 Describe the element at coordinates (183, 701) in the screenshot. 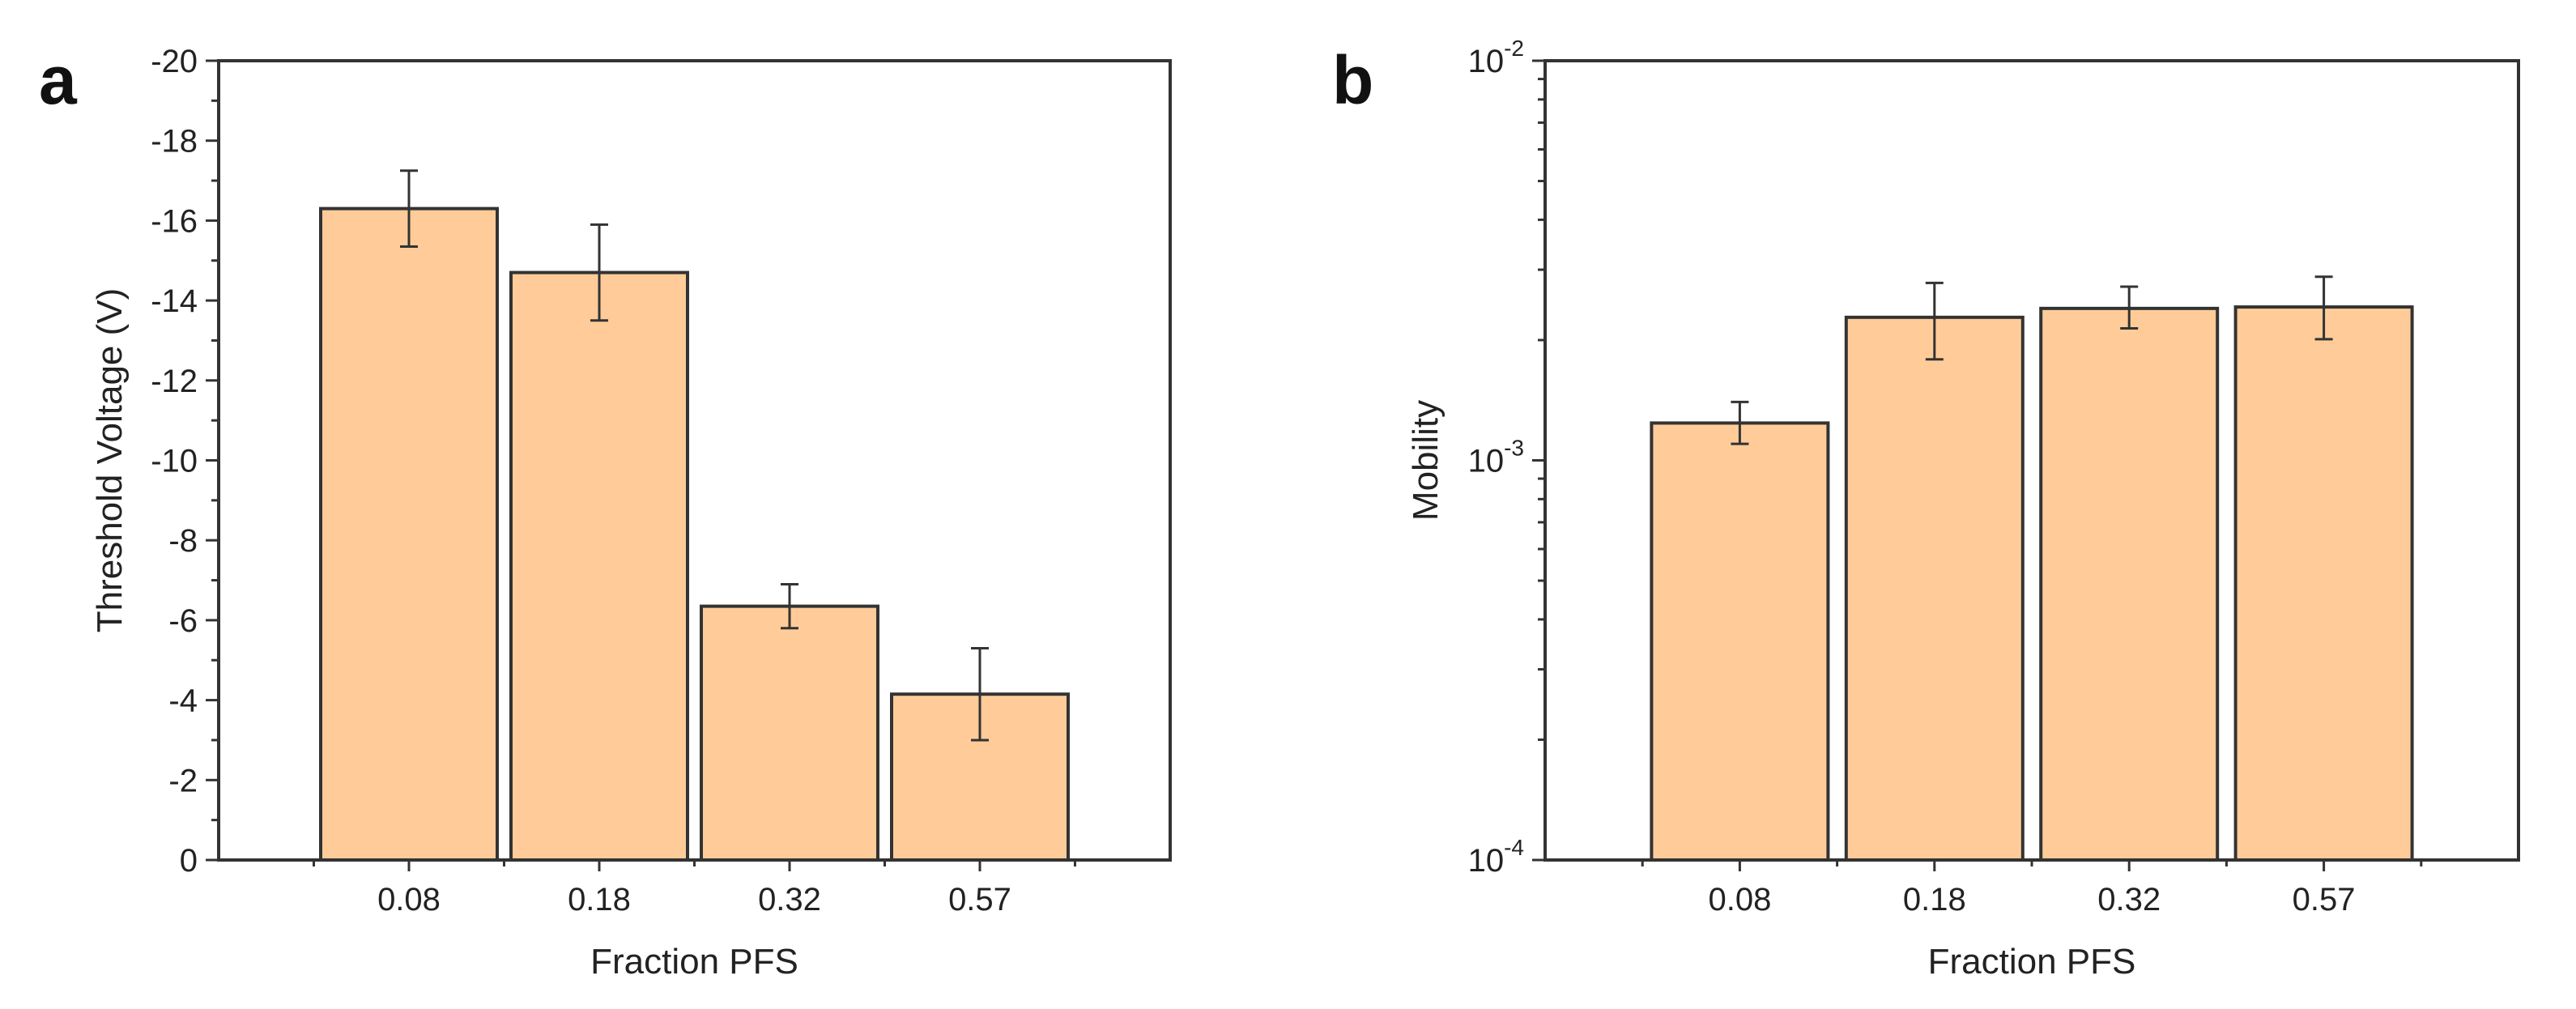

I see `y-tick-label: -4` at that location.